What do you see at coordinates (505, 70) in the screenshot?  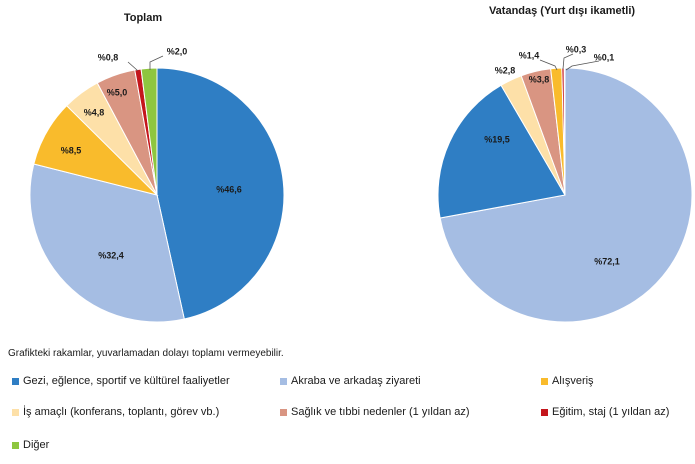 I see `slice-label: %2,8` at bounding box center [505, 70].